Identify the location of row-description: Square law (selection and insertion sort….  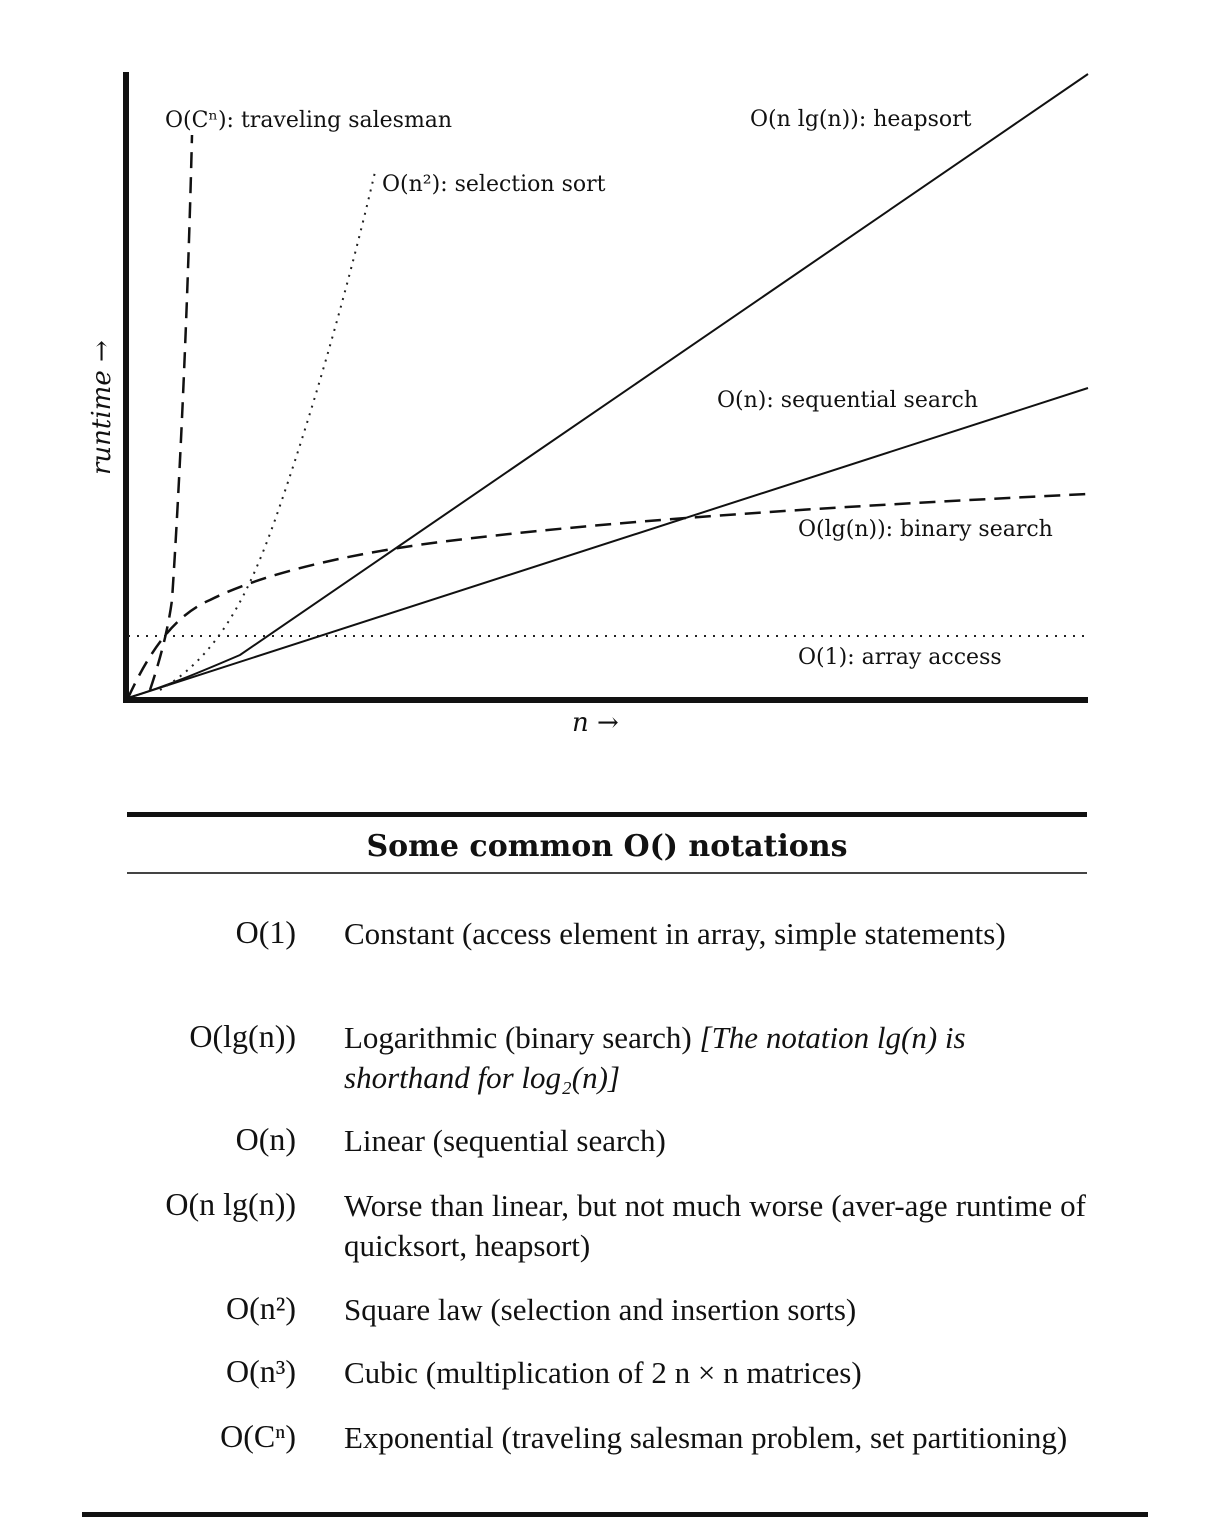
(600, 1309).